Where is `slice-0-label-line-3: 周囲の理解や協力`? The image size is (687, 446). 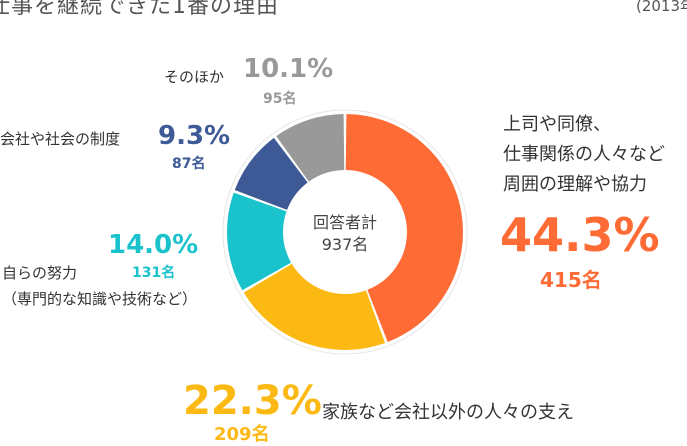 slice-0-label-line-3: 周囲の理解や協力 is located at coordinates (575, 184).